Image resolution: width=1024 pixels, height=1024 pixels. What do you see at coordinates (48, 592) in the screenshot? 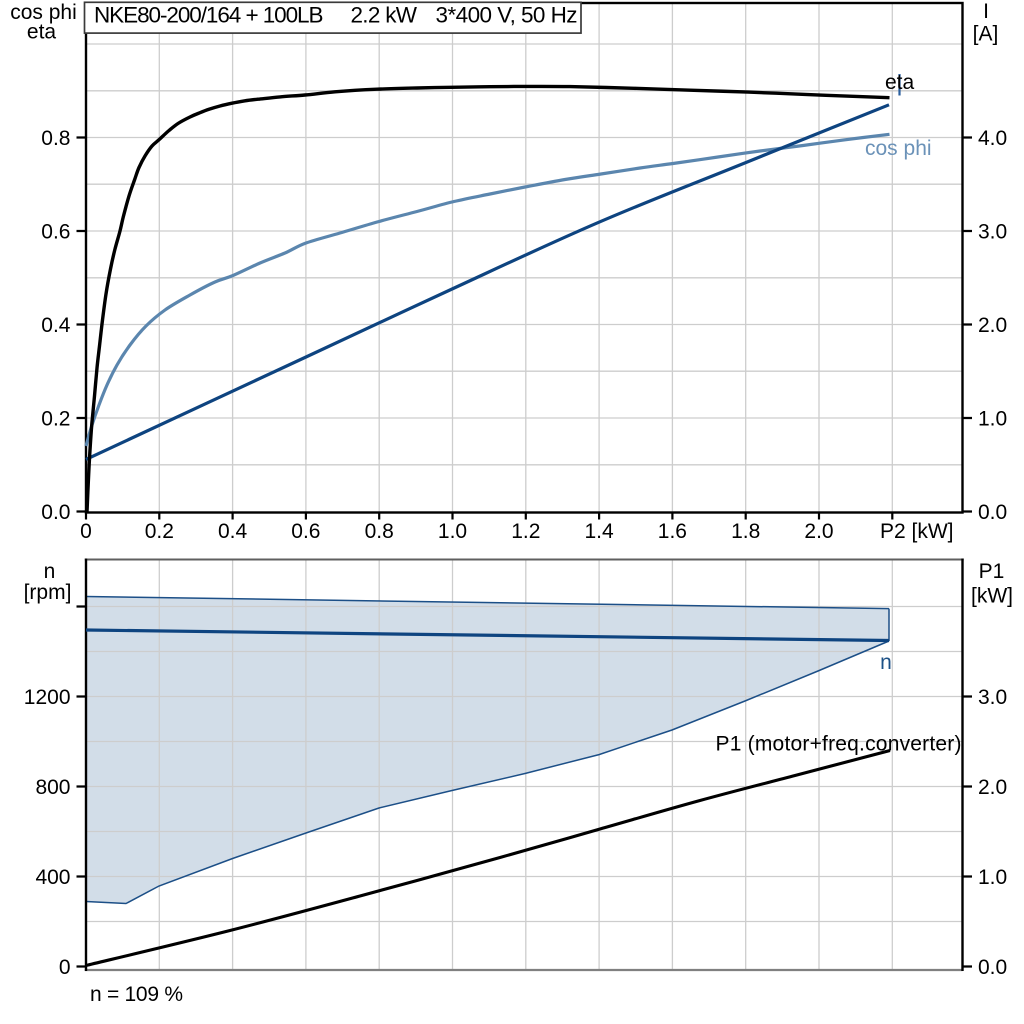
I see `svg-text: [rpm]` at bounding box center [48, 592].